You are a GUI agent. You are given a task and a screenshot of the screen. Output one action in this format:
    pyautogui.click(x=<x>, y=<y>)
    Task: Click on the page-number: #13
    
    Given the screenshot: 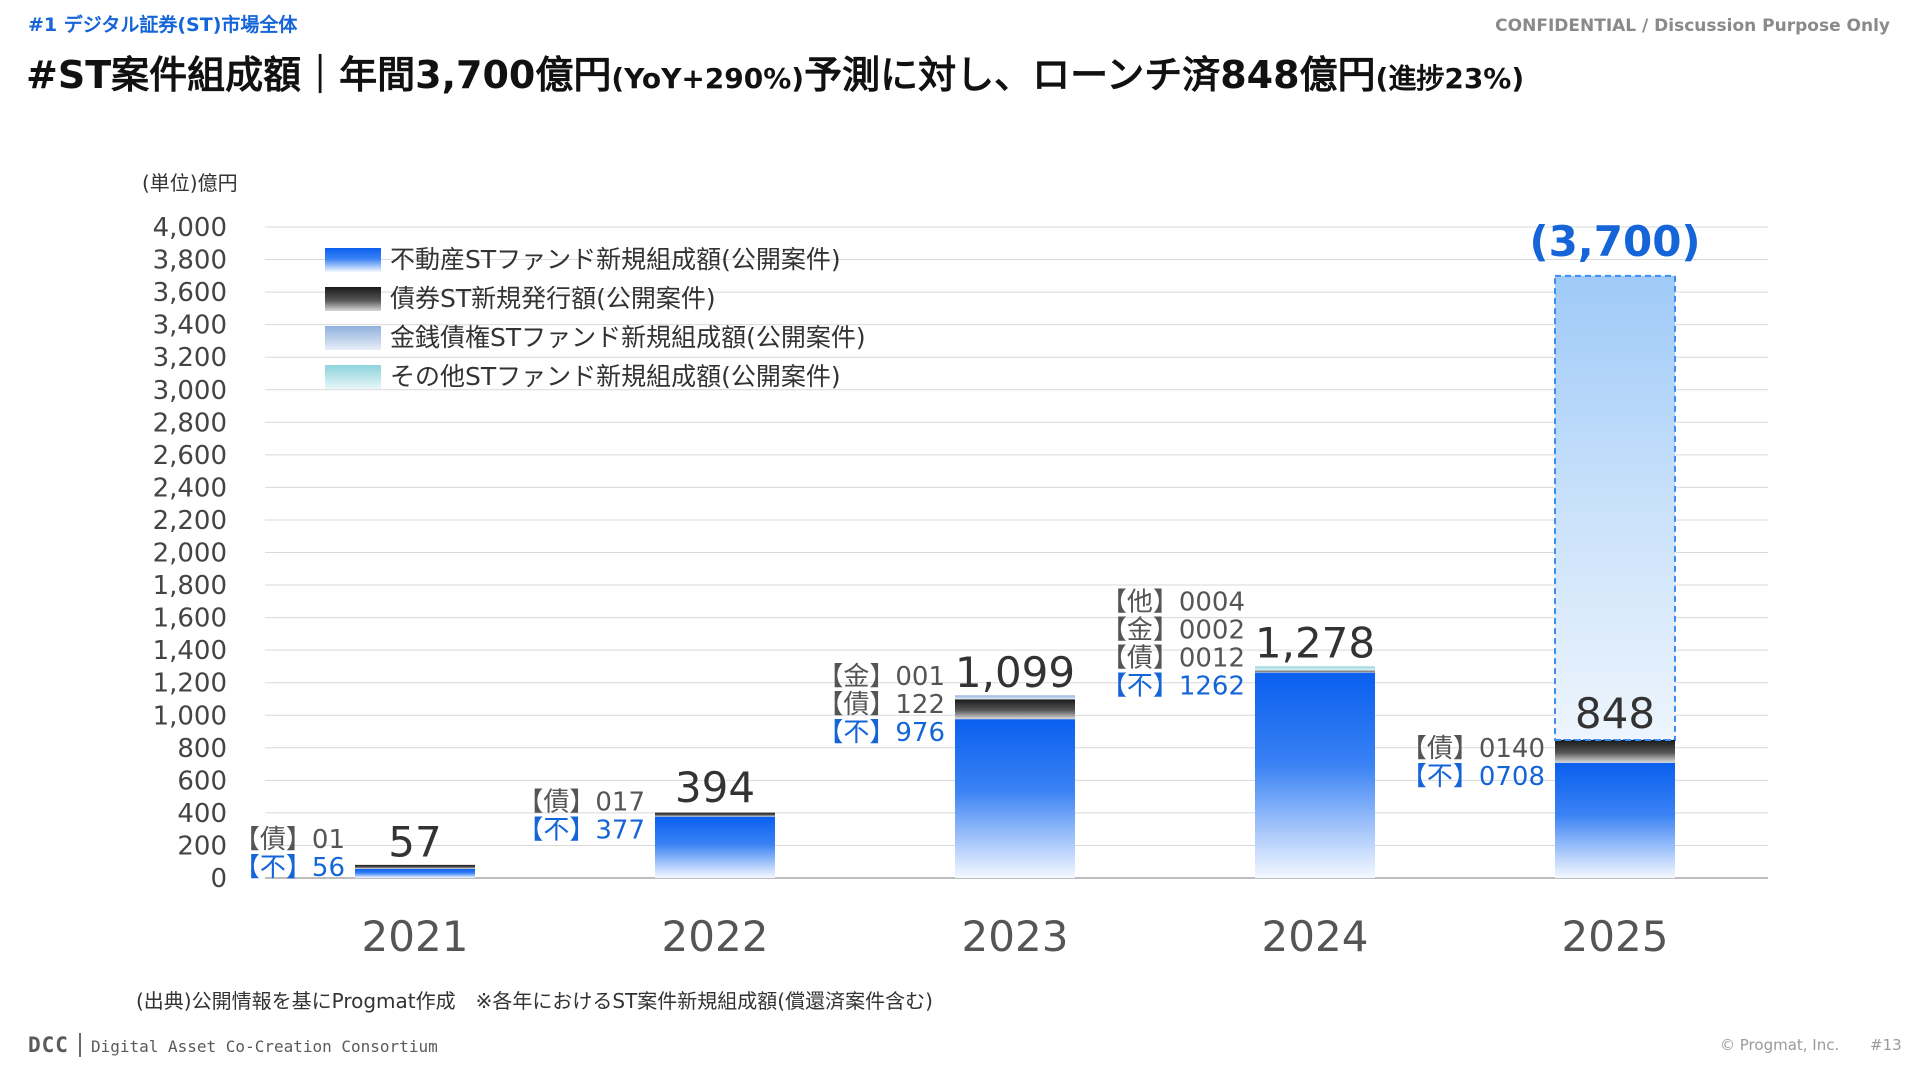 What is the action you would take?
    pyautogui.click(x=1886, y=1045)
    